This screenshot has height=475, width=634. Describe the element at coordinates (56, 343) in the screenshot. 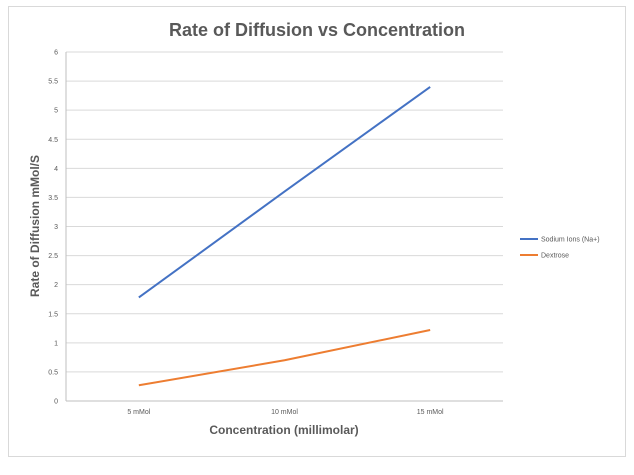

I see `y-tick-label: 1` at that location.